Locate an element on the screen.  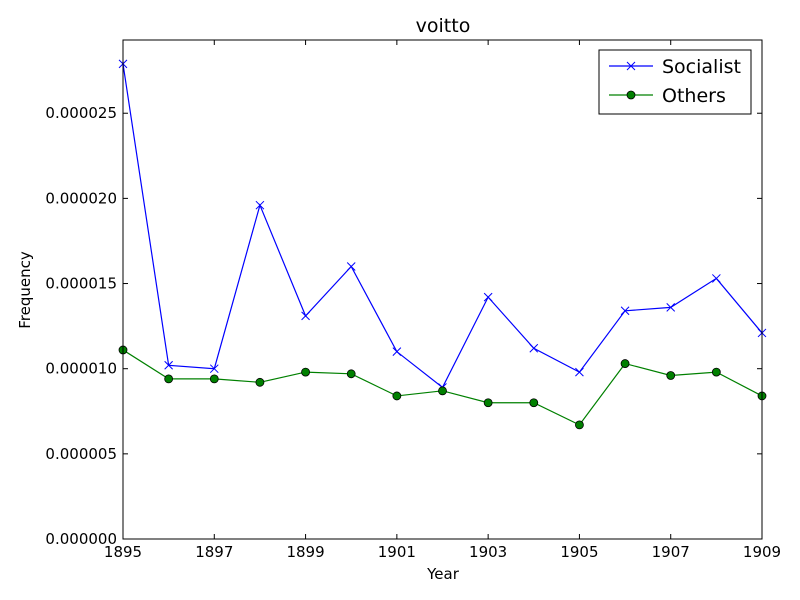
x-tick-label: 1905 is located at coordinates (579, 552).